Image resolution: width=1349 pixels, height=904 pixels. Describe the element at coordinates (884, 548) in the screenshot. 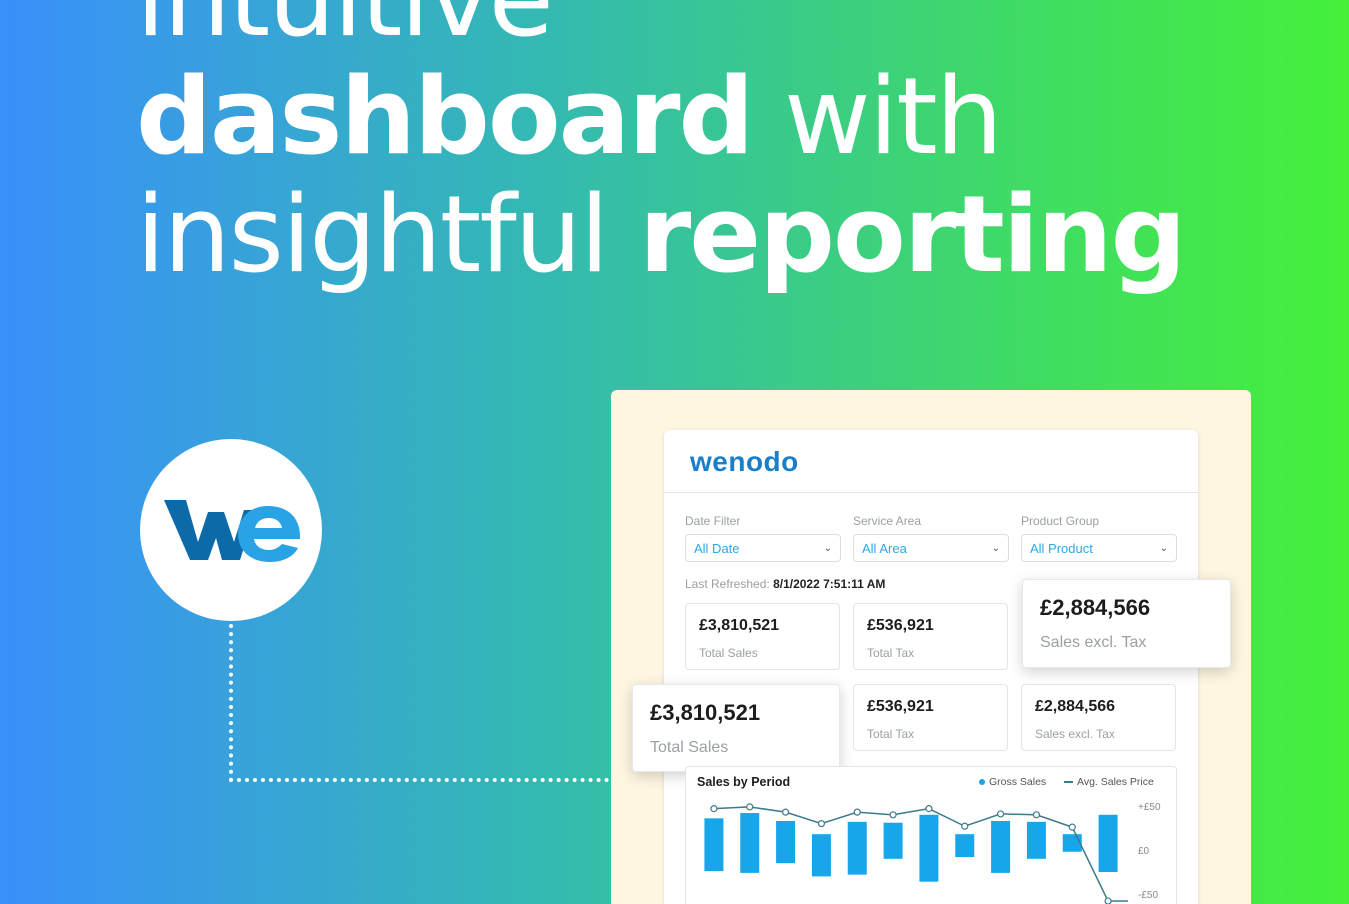

I see `service-area-value: All Area` at that location.